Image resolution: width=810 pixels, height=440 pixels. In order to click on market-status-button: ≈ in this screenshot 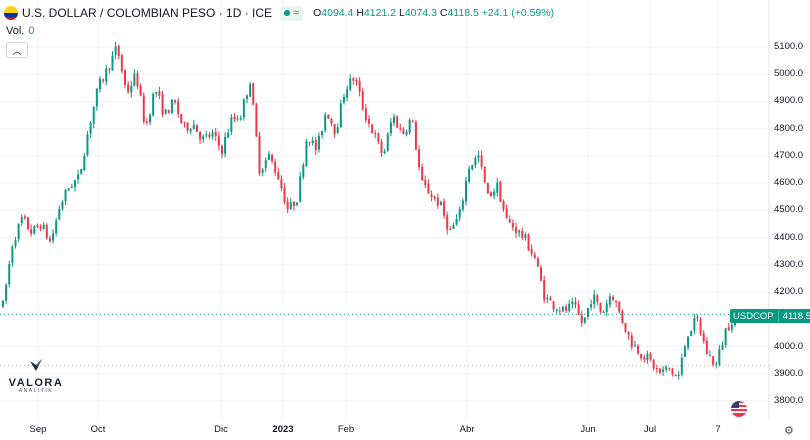, I will do `click(292, 13)`.